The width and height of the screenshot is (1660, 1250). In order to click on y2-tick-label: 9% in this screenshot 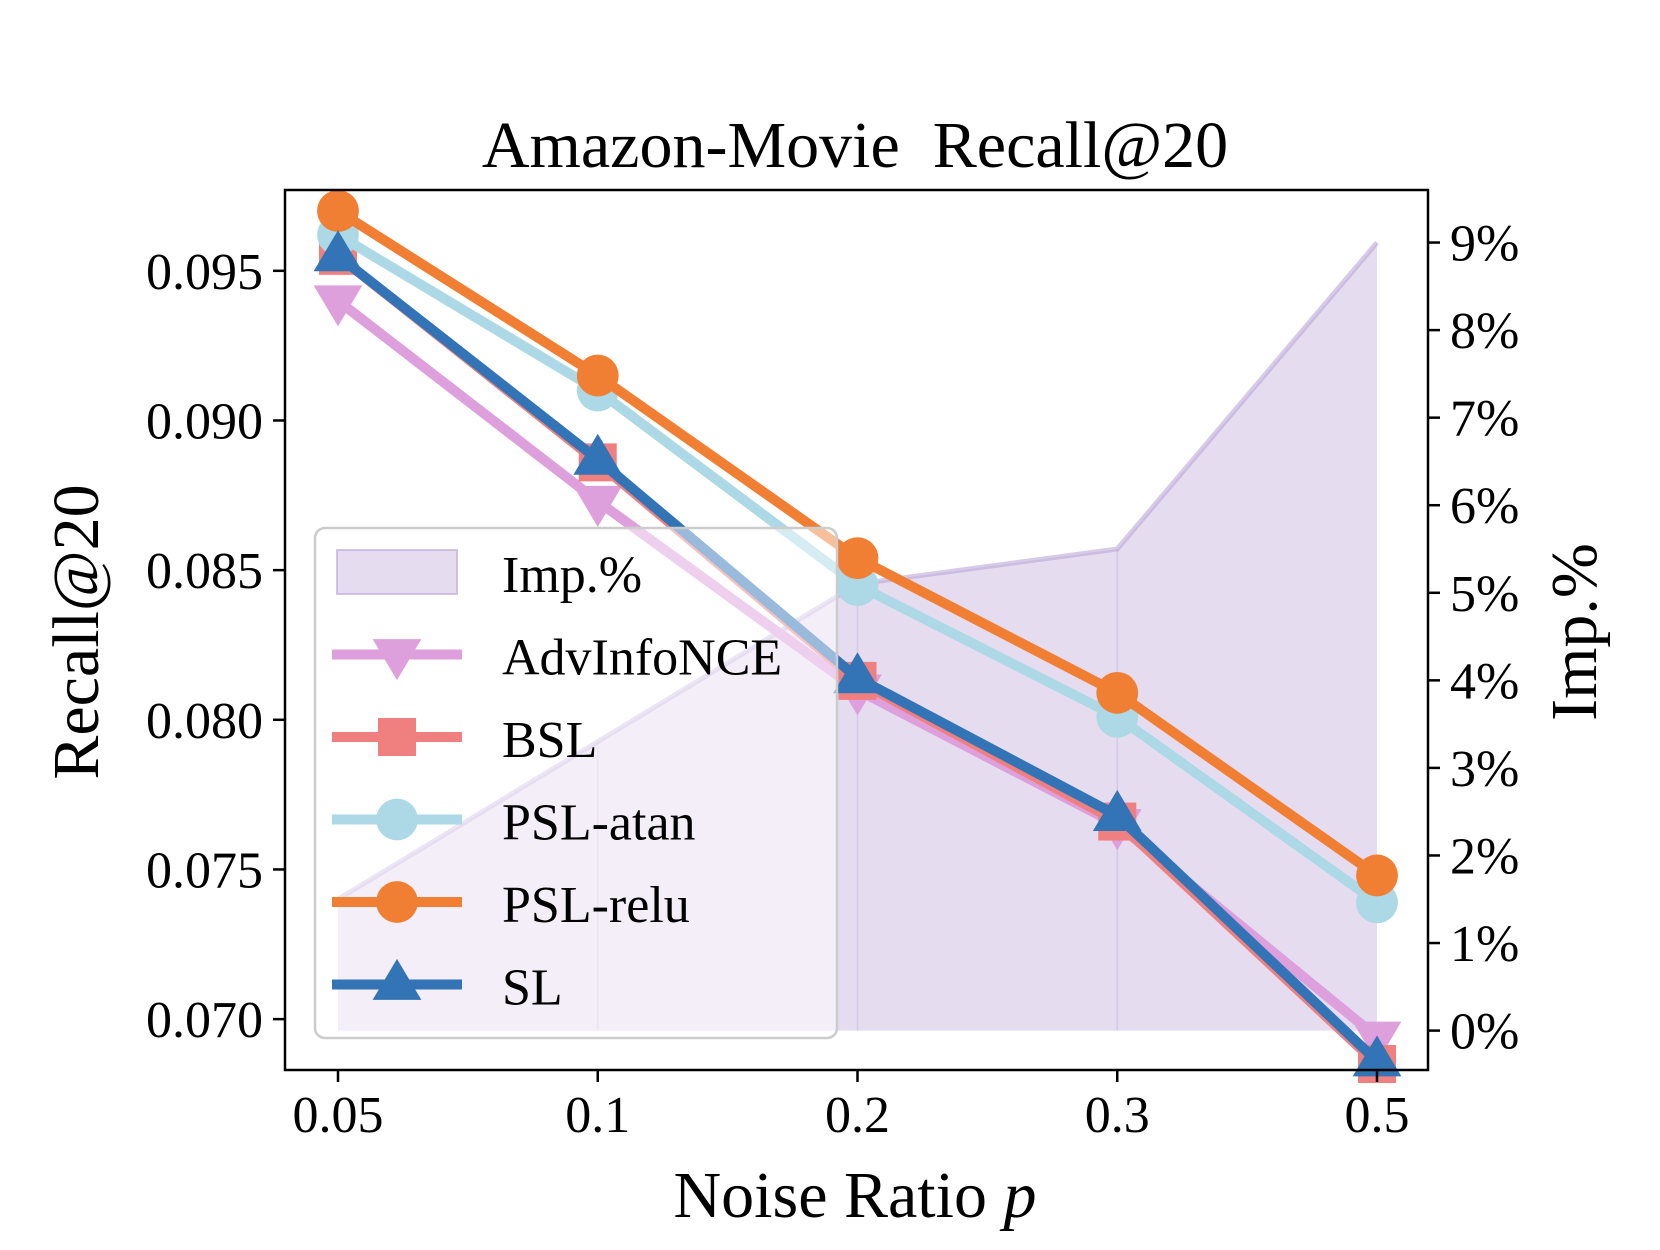, I will do `click(1484, 244)`.